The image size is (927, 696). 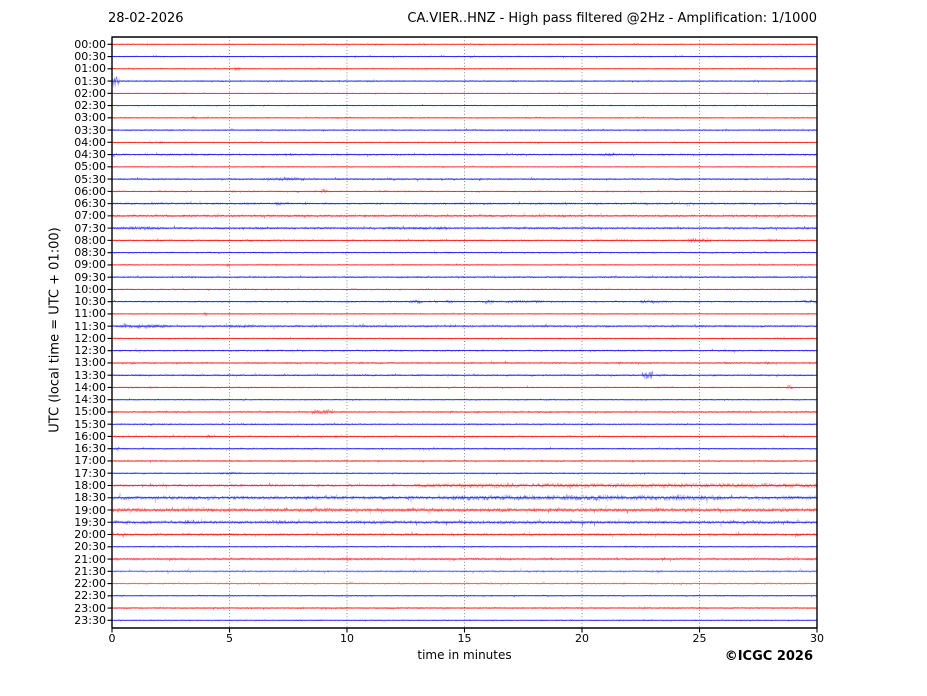 What do you see at coordinates (90, 522) in the screenshot?
I see `y-tick-label: 19:30` at bounding box center [90, 522].